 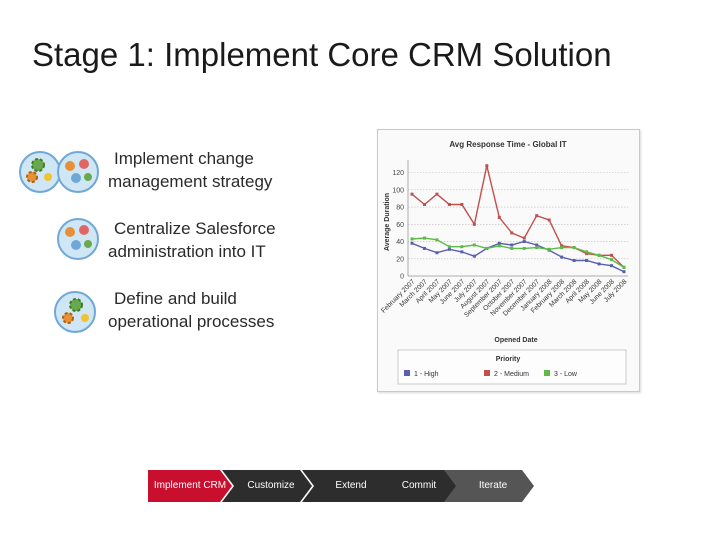 What do you see at coordinates (190, 181) in the screenshot?
I see `bullet-line-2: management strategy` at bounding box center [190, 181].